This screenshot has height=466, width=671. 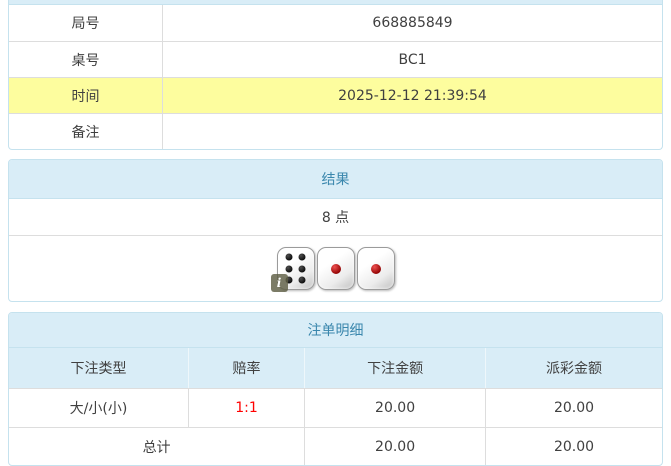 What do you see at coordinates (412, 131) in the screenshot?
I see `remark-value` at bounding box center [412, 131].